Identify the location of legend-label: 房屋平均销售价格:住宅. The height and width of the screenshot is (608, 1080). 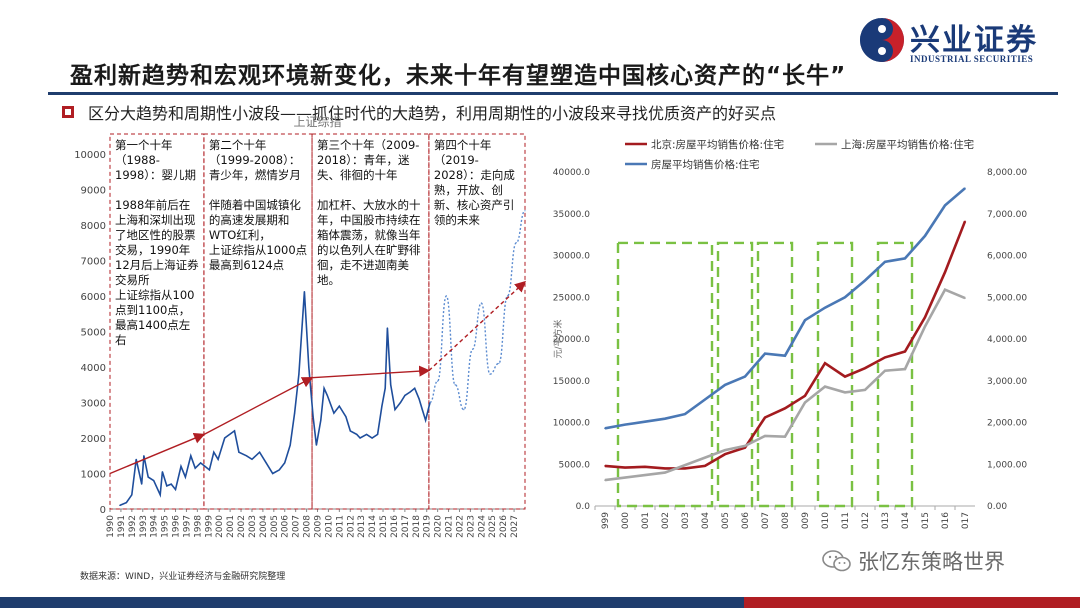
(705, 164).